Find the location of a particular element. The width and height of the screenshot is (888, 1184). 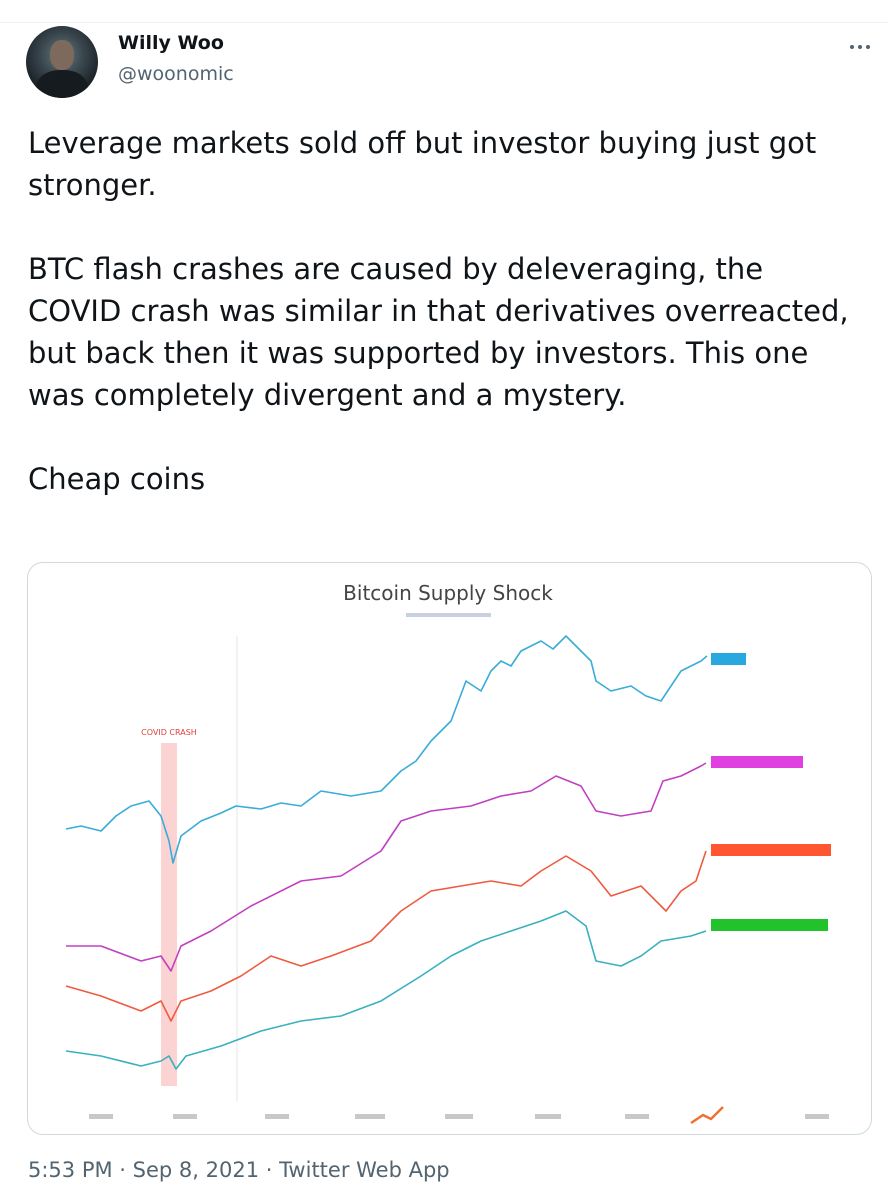

supply-line is located at coordinates (386, 936).